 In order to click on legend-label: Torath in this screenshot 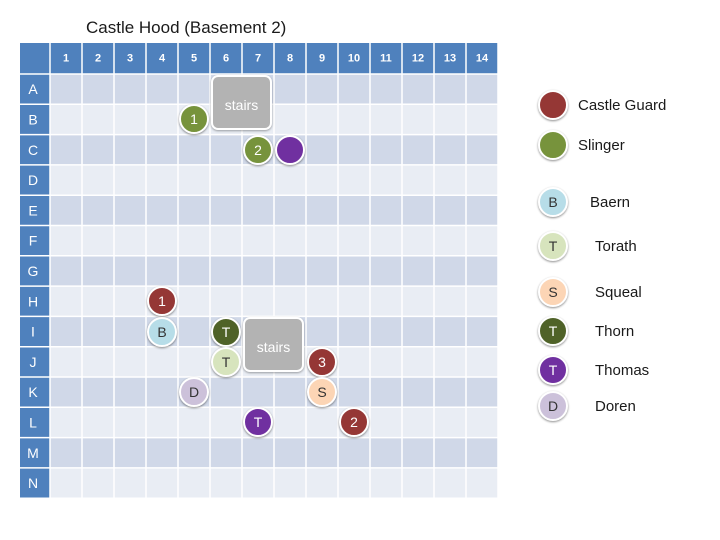, I will do `click(616, 246)`.